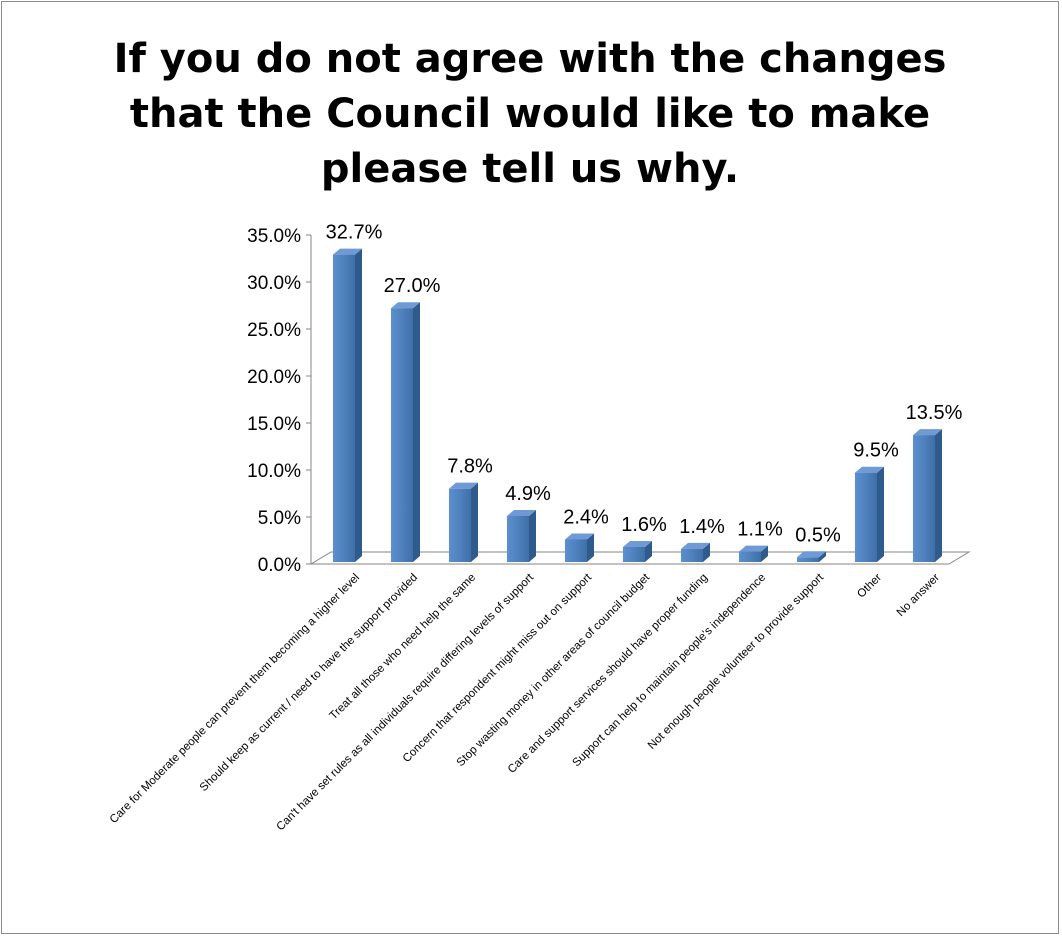  I want to click on data-label: 1.4%, so click(702, 527).